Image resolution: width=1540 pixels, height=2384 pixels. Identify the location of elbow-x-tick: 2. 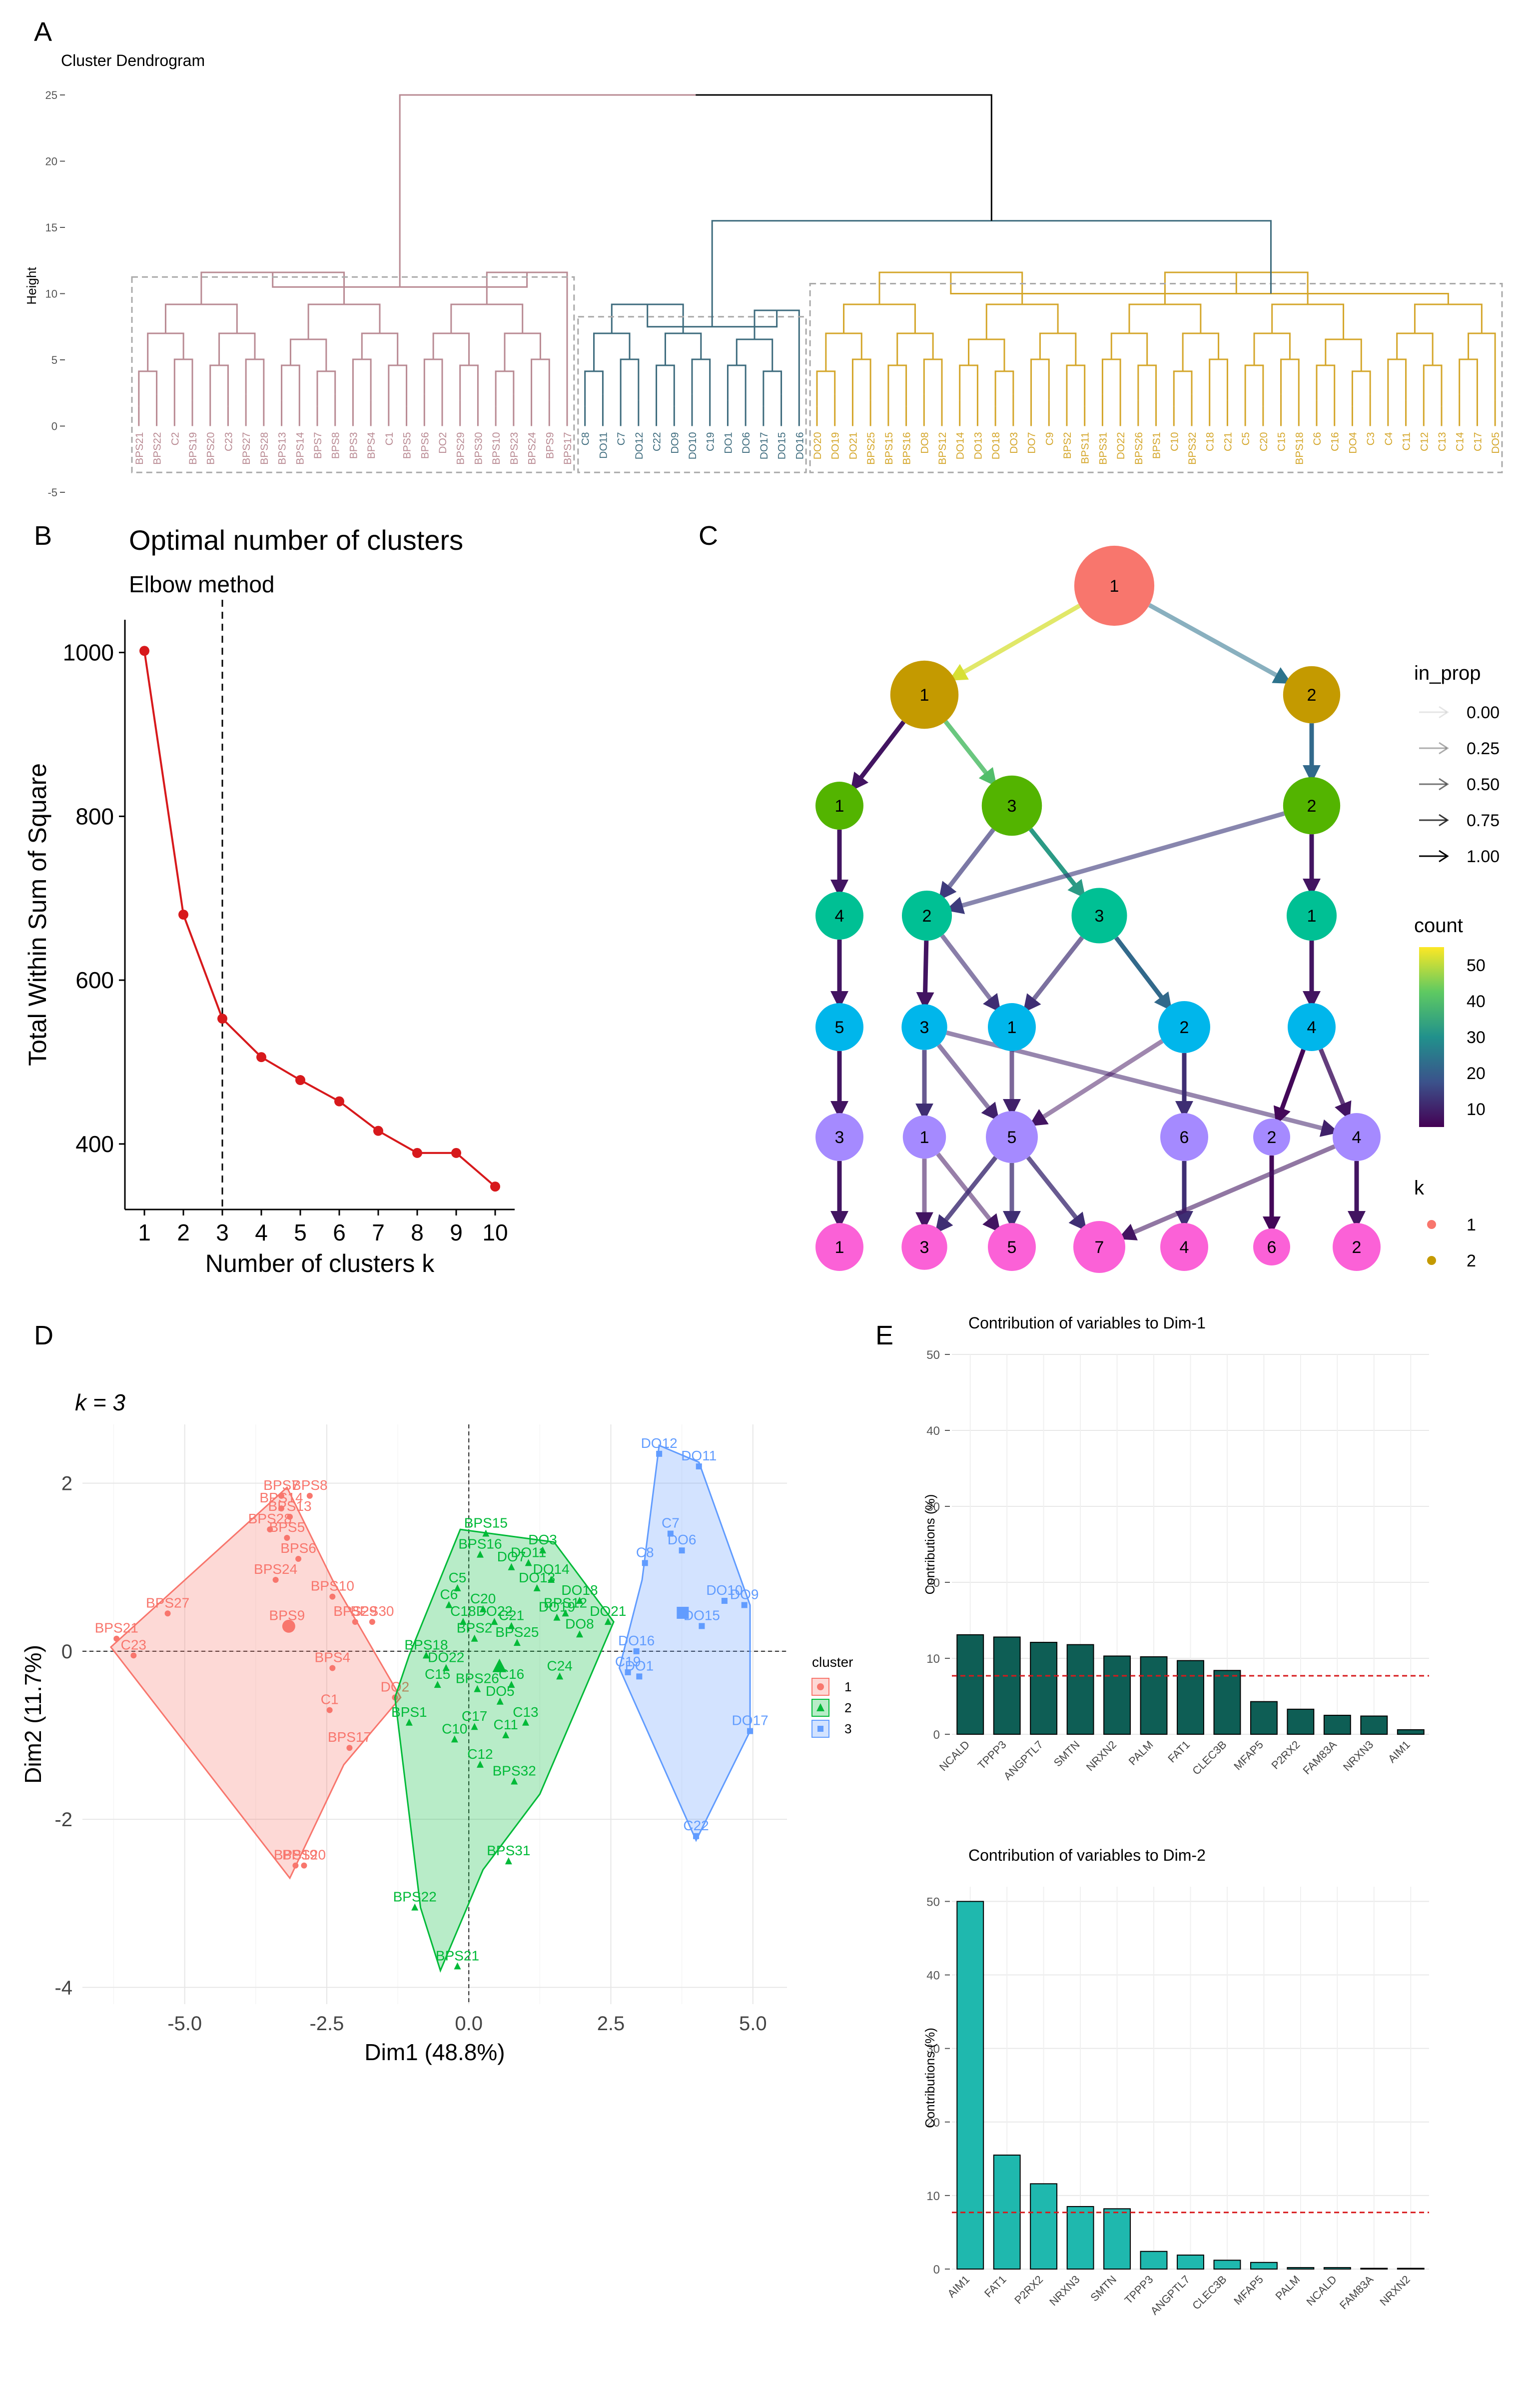
(183, 1232).